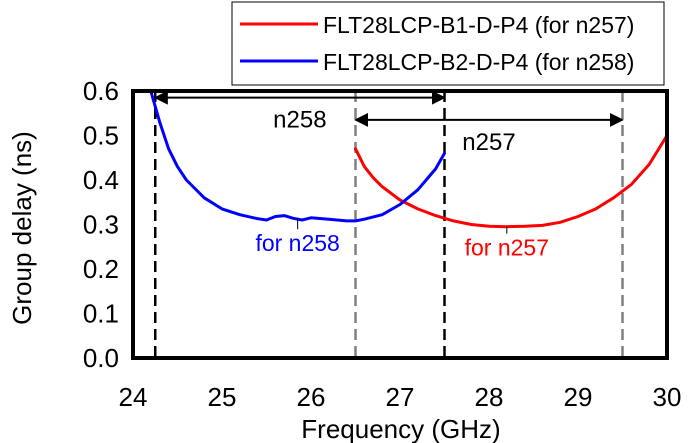 This screenshot has height=443, width=697. Describe the element at coordinates (478, 25) in the screenshot. I see `legend-label-n257: FLT28LCP-B1-D-P4 (for n257)` at that location.